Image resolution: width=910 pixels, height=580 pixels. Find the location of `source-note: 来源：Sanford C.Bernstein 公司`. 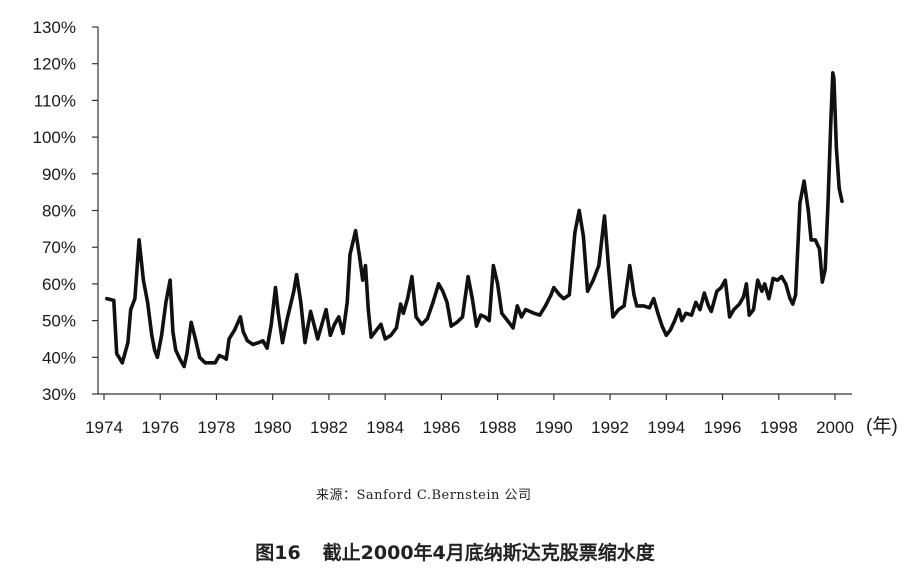

source-note: 来源：Sanford C.Bernstein 公司 is located at coordinates (424, 495).